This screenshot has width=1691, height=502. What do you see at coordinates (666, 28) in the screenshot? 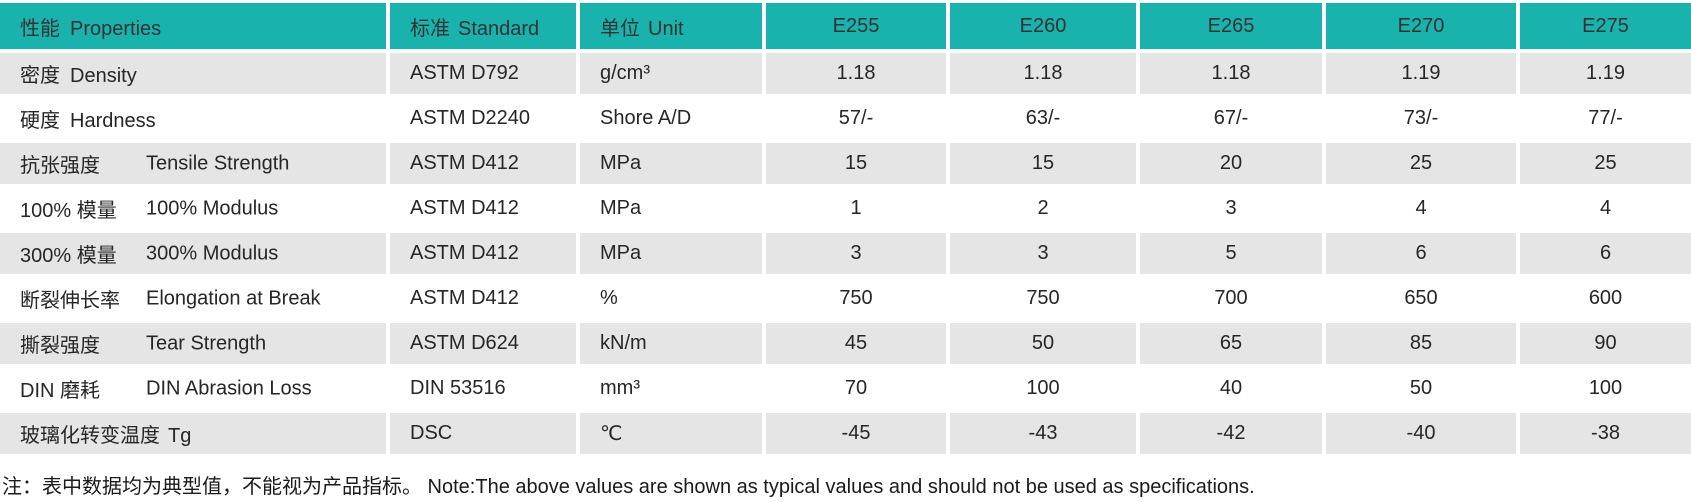
I see `col-header-unit-en: Unit` at bounding box center [666, 28].